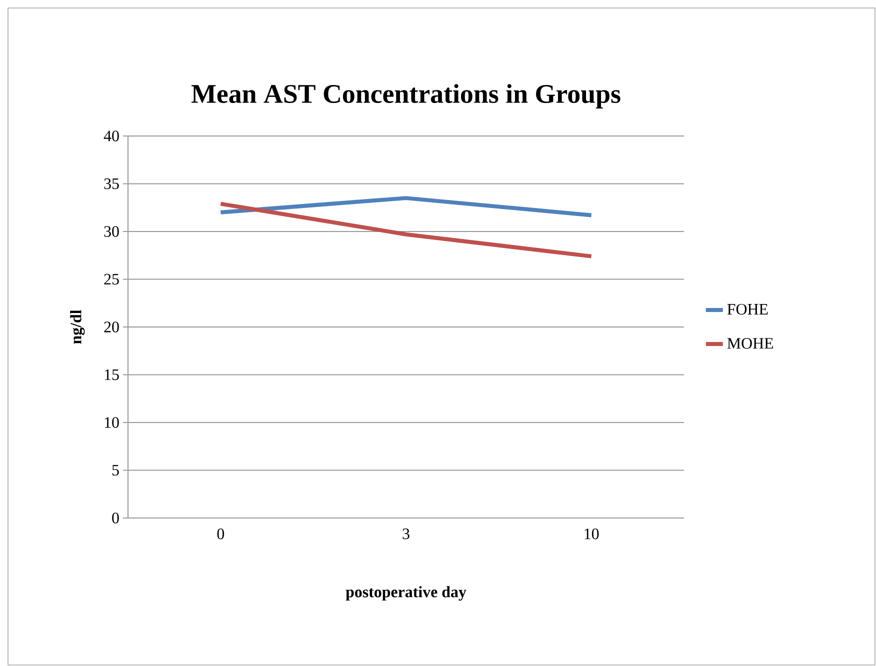 The image size is (876, 666). What do you see at coordinates (111, 327) in the screenshot?
I see `y-tick-label: 20` at bounding box center [111, 327].